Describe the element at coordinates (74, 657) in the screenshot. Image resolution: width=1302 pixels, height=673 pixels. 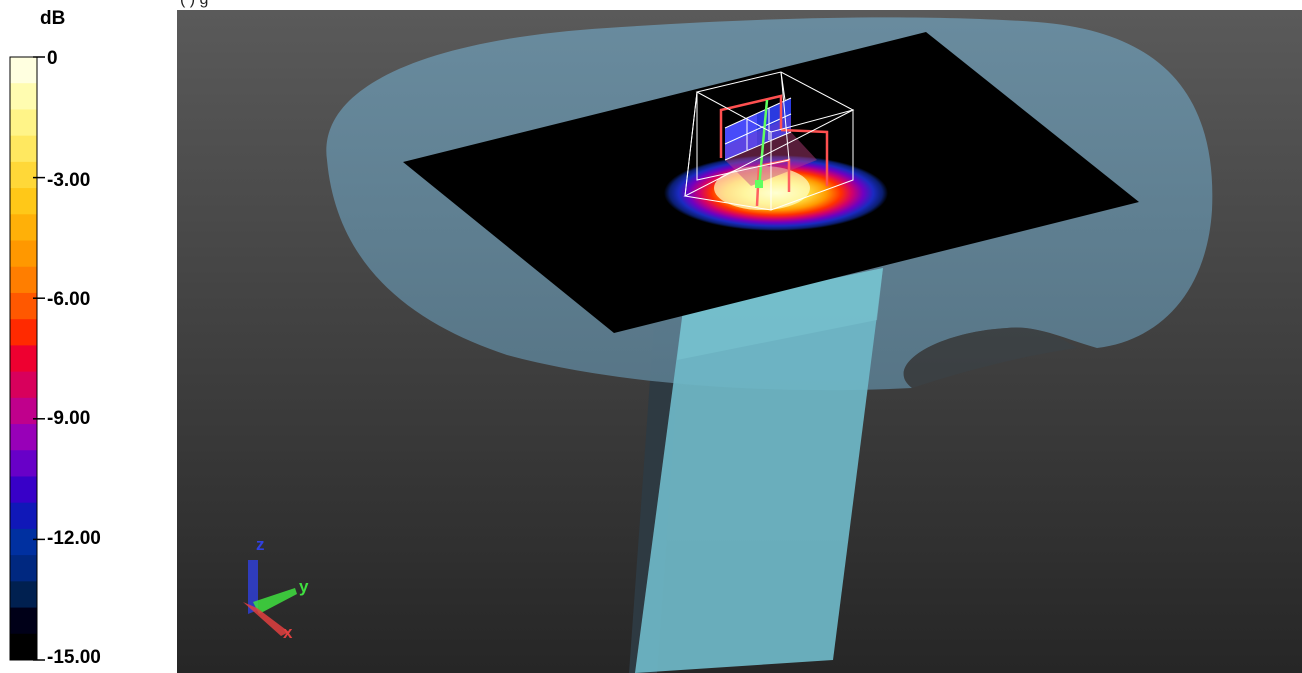
I see `legend-tick-label-5: -15.00` at that location.